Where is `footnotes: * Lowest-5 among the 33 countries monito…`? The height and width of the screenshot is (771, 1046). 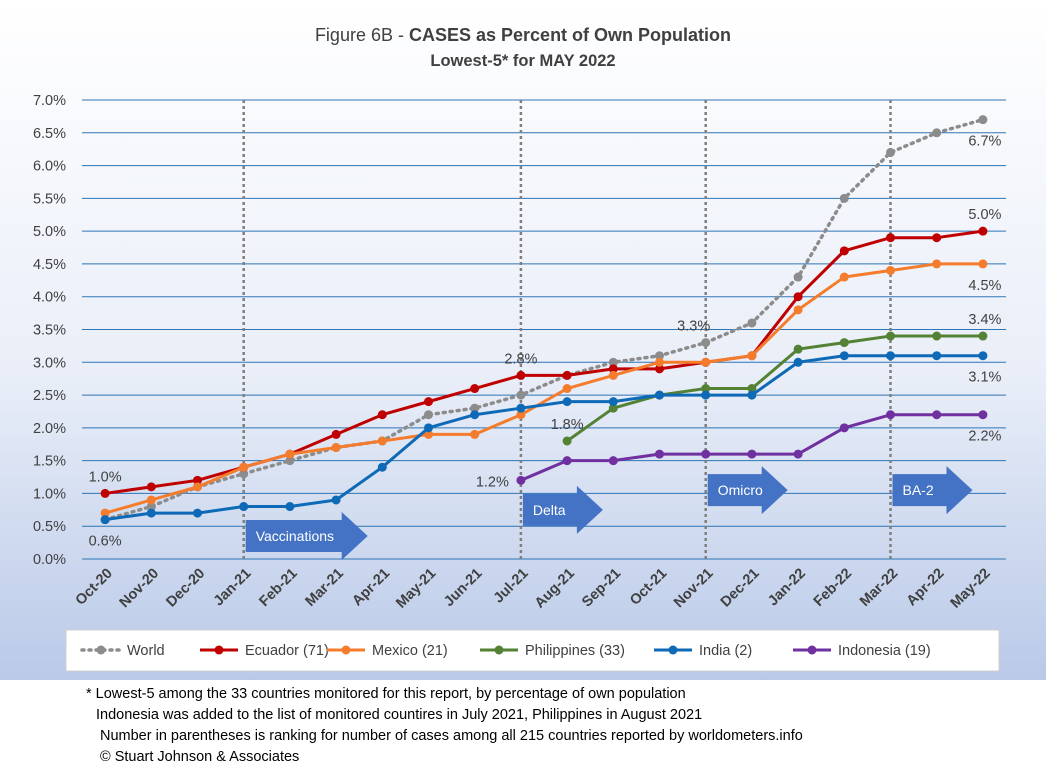
footnotes: * Lowest-5 among the 33 countries monito… is located at coordinates (556, 726).